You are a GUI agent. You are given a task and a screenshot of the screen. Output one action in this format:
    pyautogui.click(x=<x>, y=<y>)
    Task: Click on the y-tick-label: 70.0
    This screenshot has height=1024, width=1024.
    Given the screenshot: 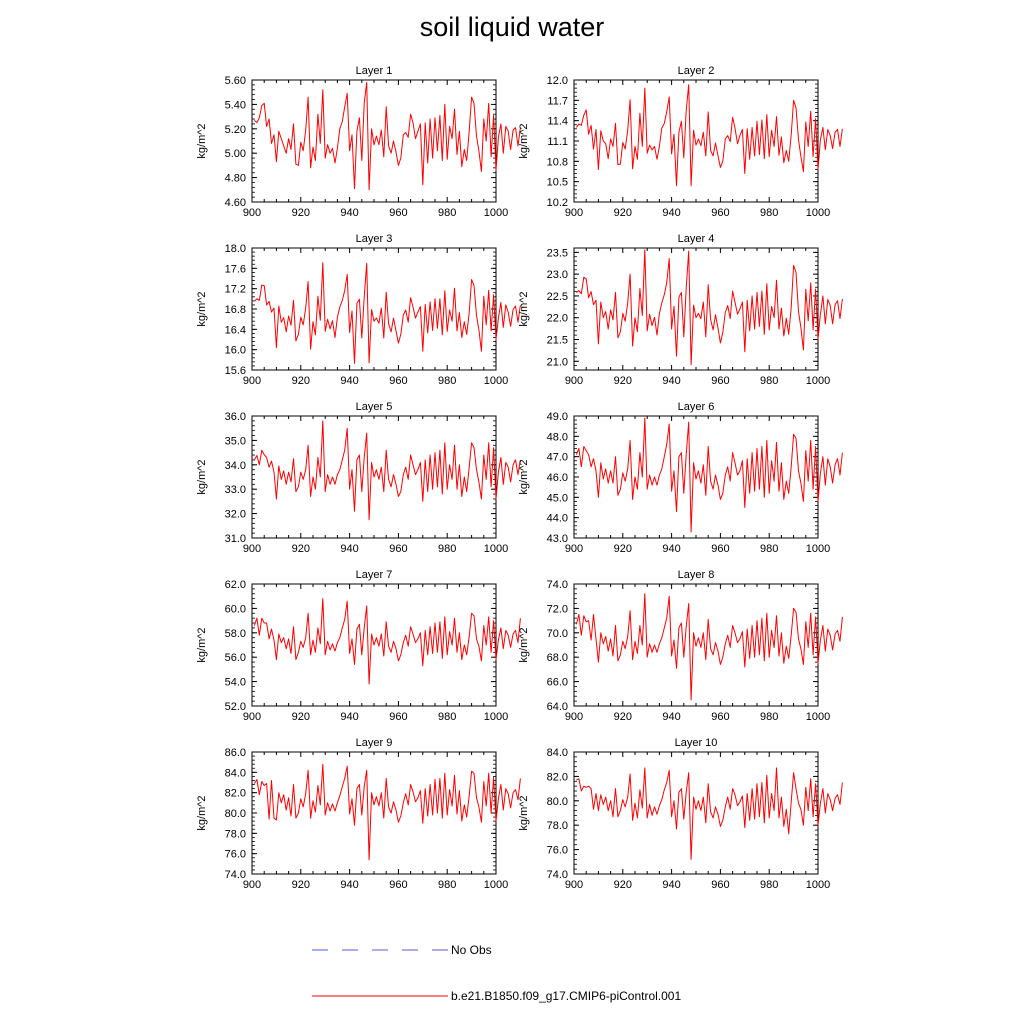 What is the action you would take?
    pyautogui.click(x=557, y=634)
    